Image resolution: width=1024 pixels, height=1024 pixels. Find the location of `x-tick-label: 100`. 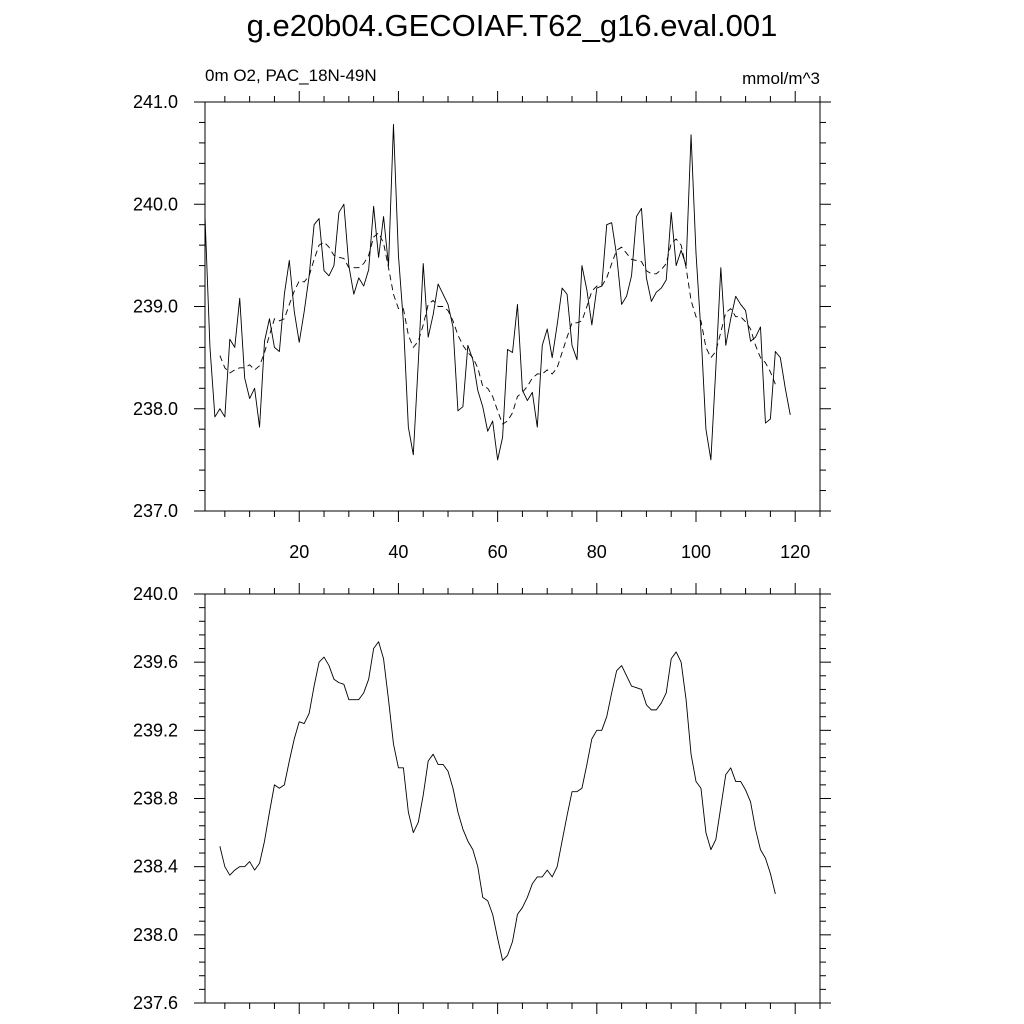

x-tick-label: 100 is located at coordinates (696, 552).